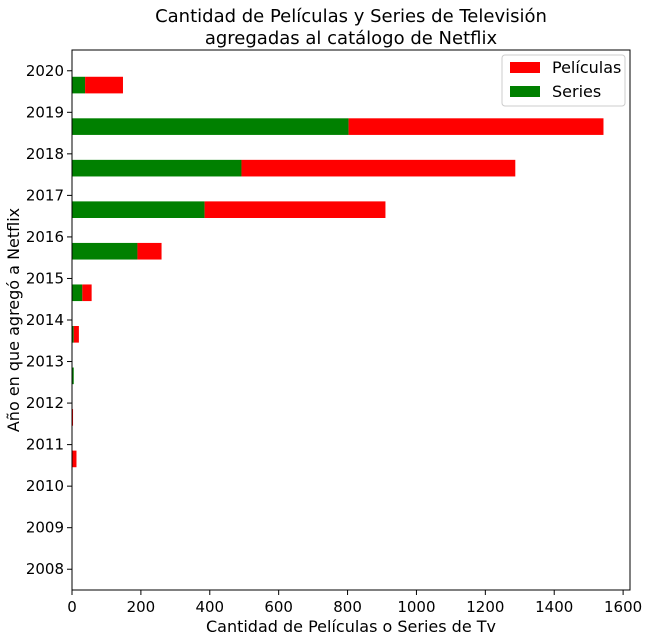 Image resolution: width=648 pixels, height=640 pixels. What do you see at coordinates (576, 91) in the screenshot?
I see `legend-label-series: Series` at bounding box center [576, 91].